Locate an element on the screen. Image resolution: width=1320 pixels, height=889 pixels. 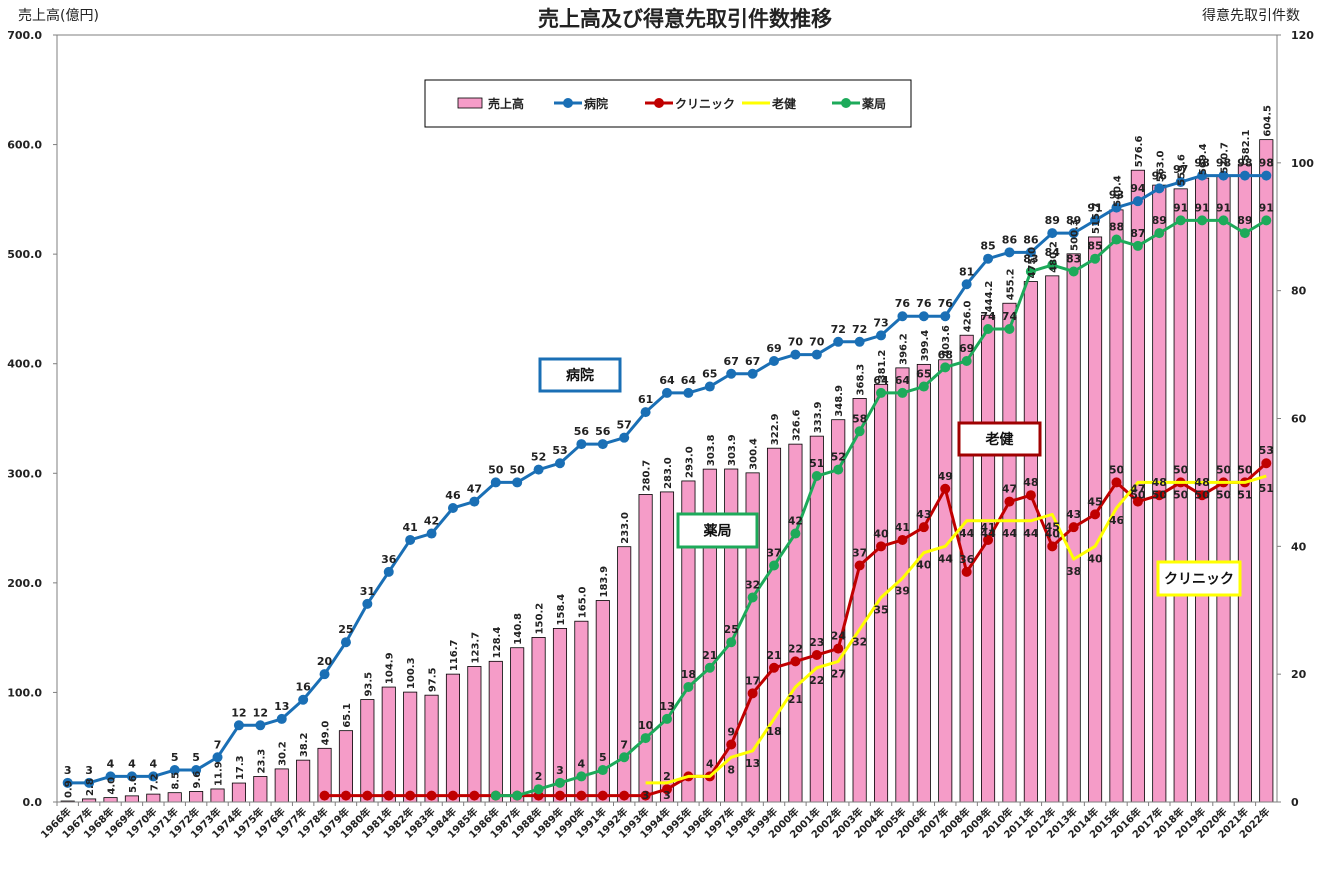
series-薬局-value-label: 74 is located at coordinates (1010, 316).